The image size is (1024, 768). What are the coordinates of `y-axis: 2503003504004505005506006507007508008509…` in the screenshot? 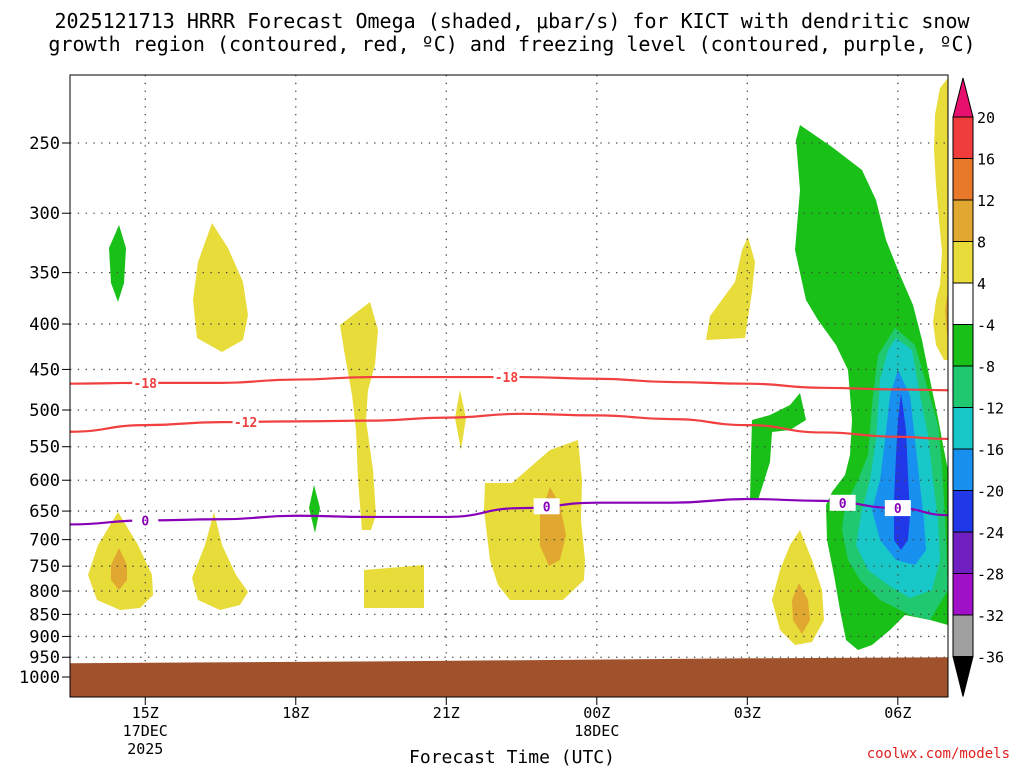 It's located at (44, 411).